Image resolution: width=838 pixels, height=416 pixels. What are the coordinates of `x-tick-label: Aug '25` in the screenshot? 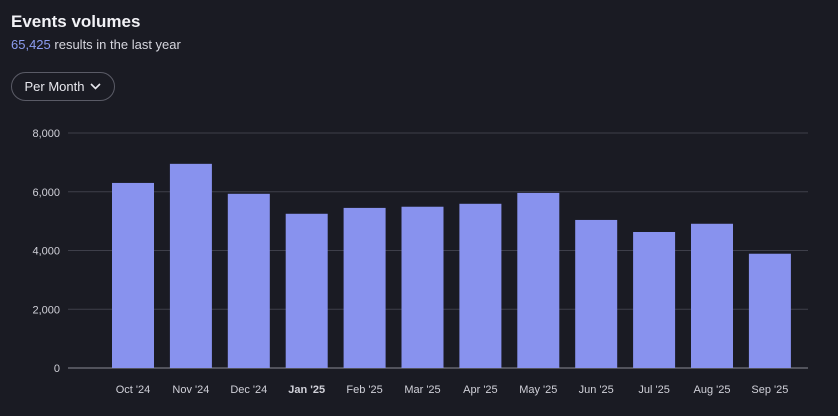 It's located at (712, 390).